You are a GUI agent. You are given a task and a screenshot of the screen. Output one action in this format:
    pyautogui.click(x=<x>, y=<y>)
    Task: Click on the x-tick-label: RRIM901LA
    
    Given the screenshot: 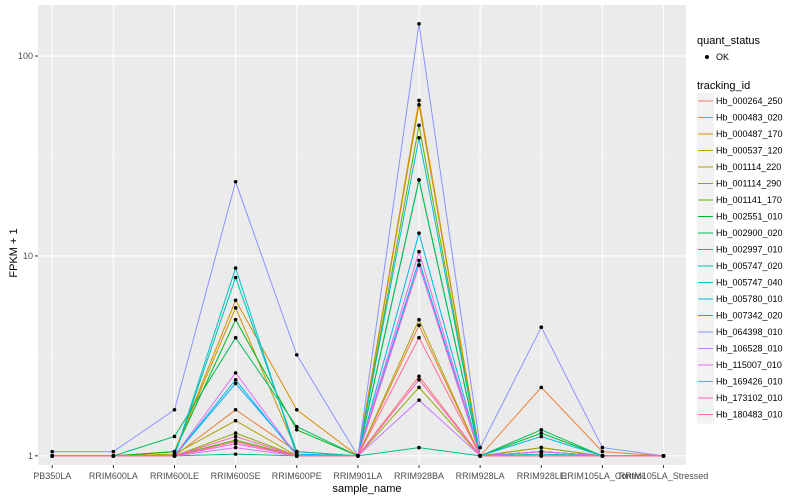 What is the action you would take?
    pyautogui.click(x=357, y=476)
    